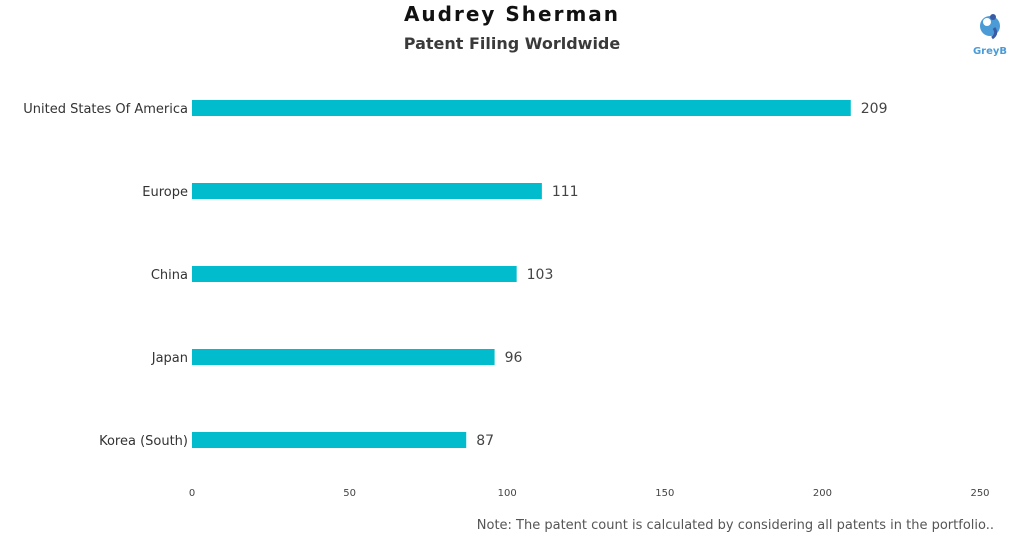  What do you see at coordinates (514, 358) in the screenshot?
I see `data-label: 96` at bounding box center [514, 358].